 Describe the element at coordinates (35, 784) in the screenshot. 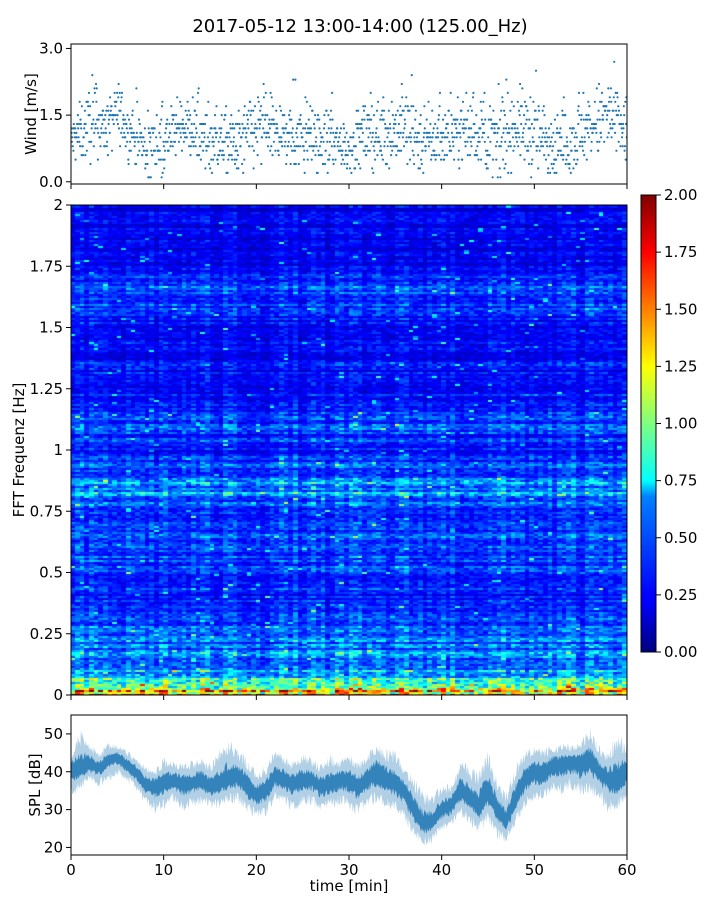

I see `spl-ylabel: SPL [dB]` at that location.